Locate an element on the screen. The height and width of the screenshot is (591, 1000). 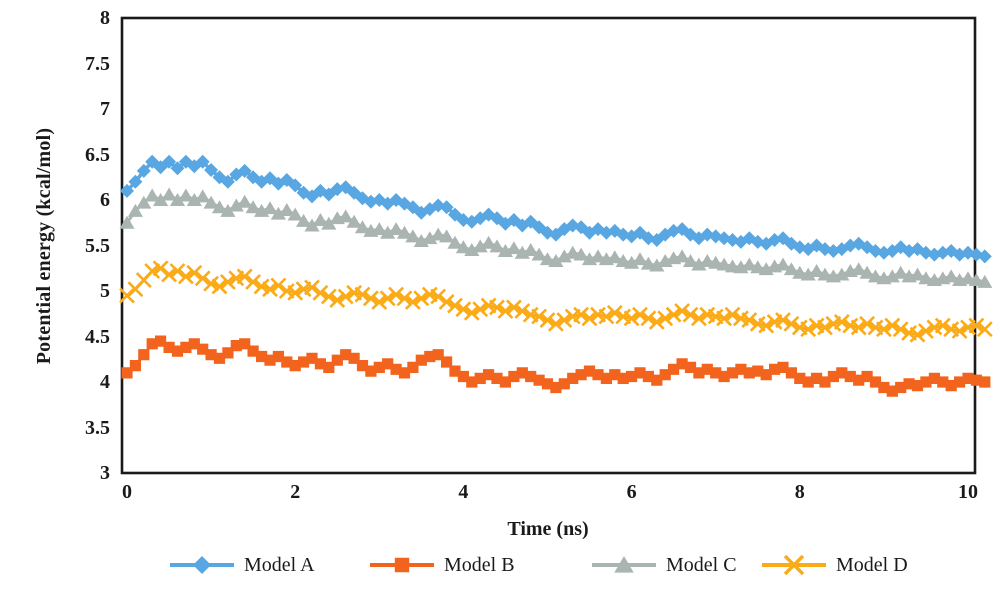
y-tick-label: 4 is located at coordinates (105, 382).